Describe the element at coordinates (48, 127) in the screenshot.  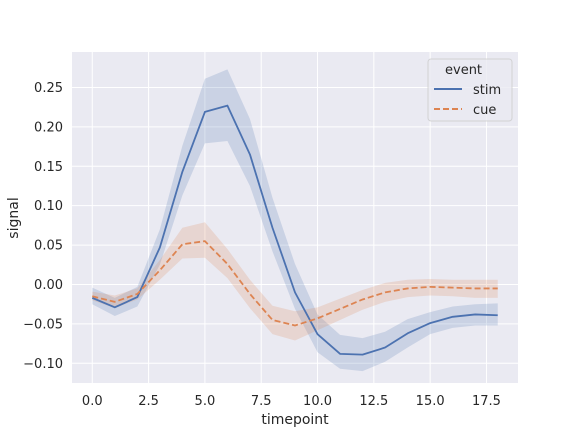
I see `y-tick-label: 0.20` at that location.